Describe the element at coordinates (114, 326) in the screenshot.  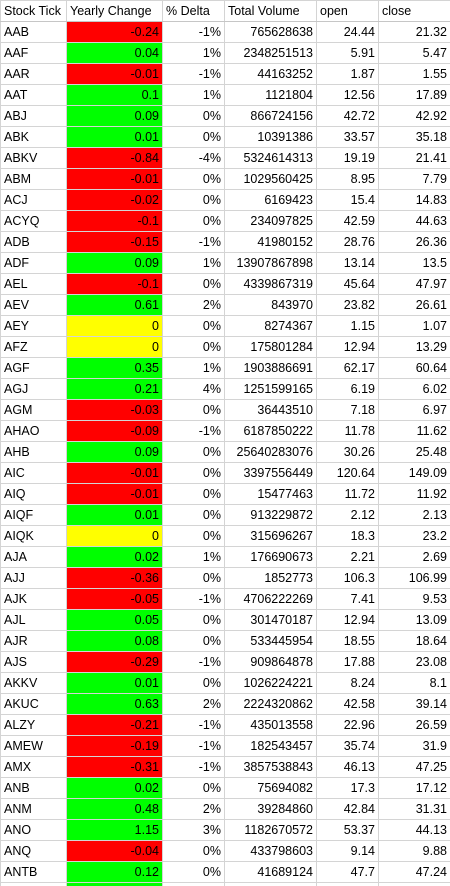
I see `yearly-change-cell: 0` at that location.